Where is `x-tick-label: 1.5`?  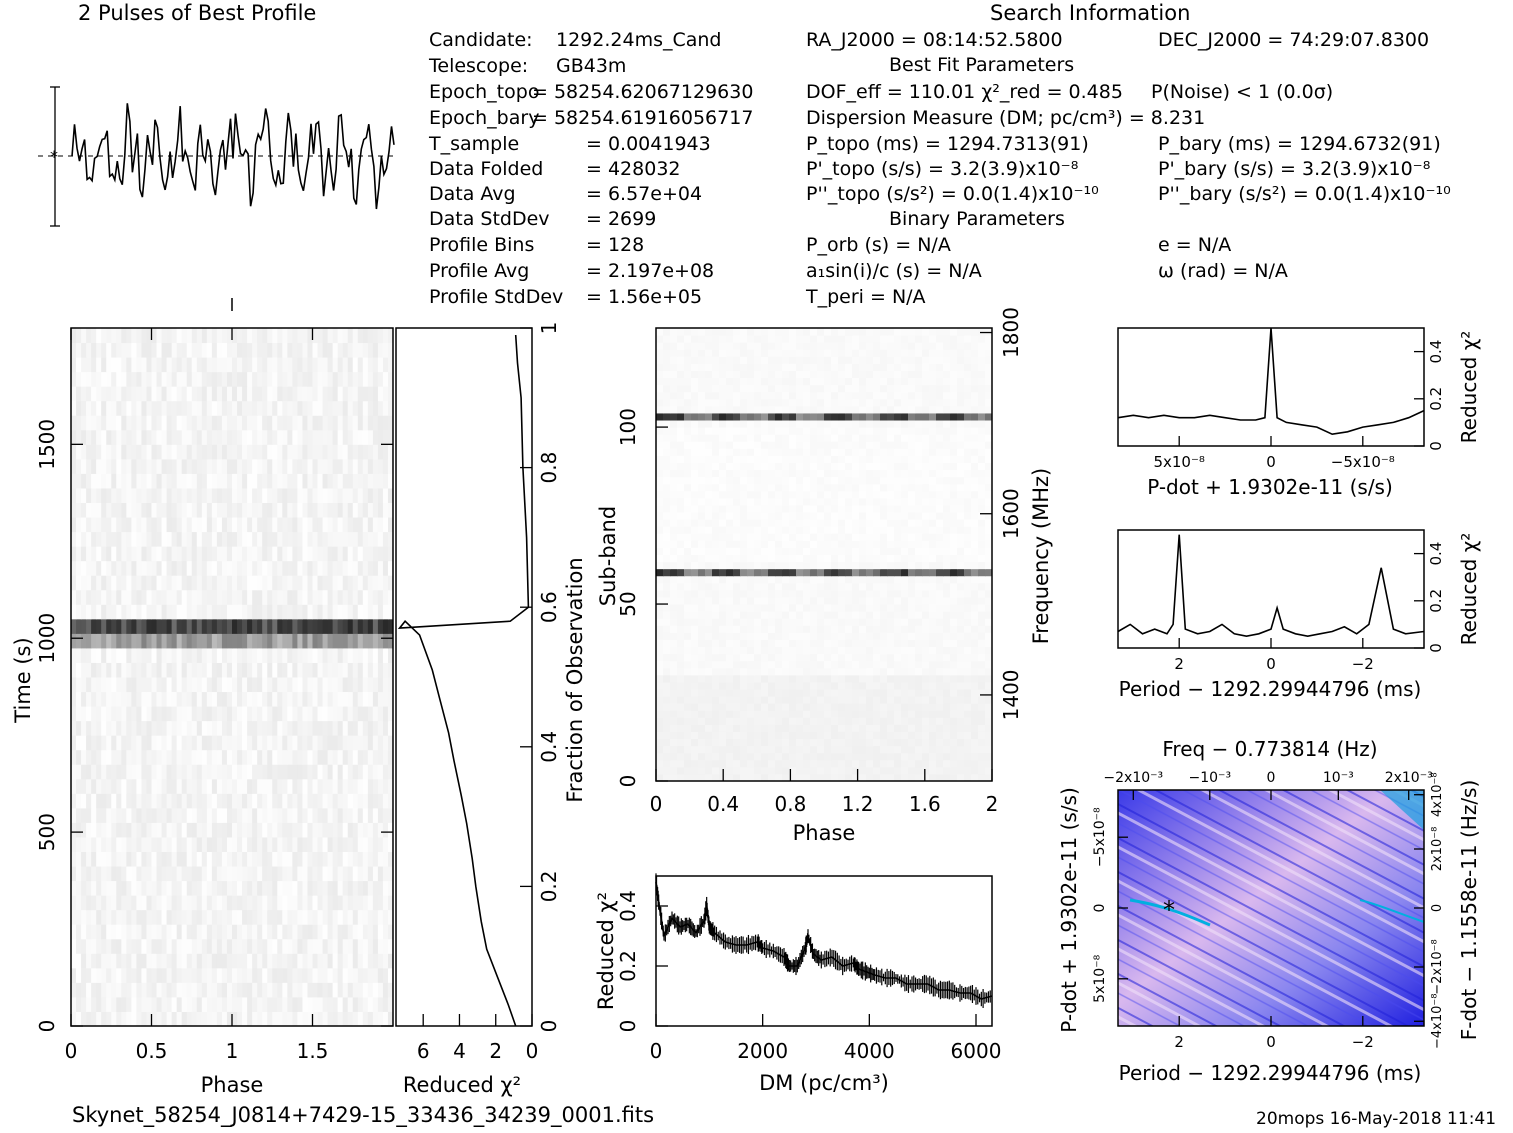
x-tick-label: 1.5 is located at coordinates (313, 1051).